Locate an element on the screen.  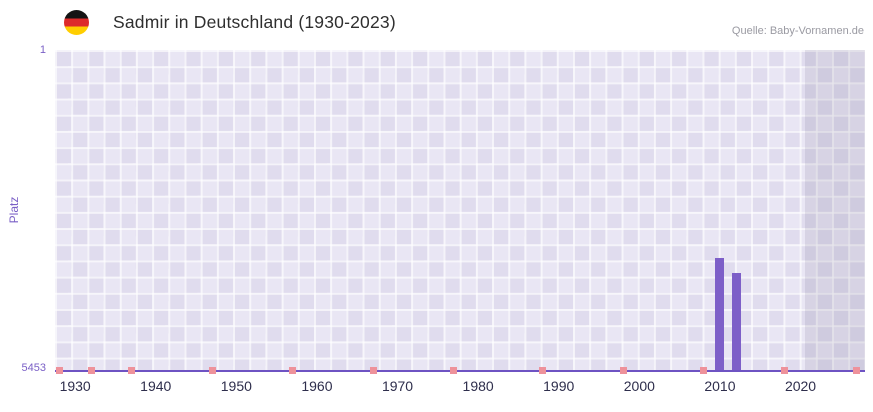
axis-mark-1967 is located at coordinates (373, 370).